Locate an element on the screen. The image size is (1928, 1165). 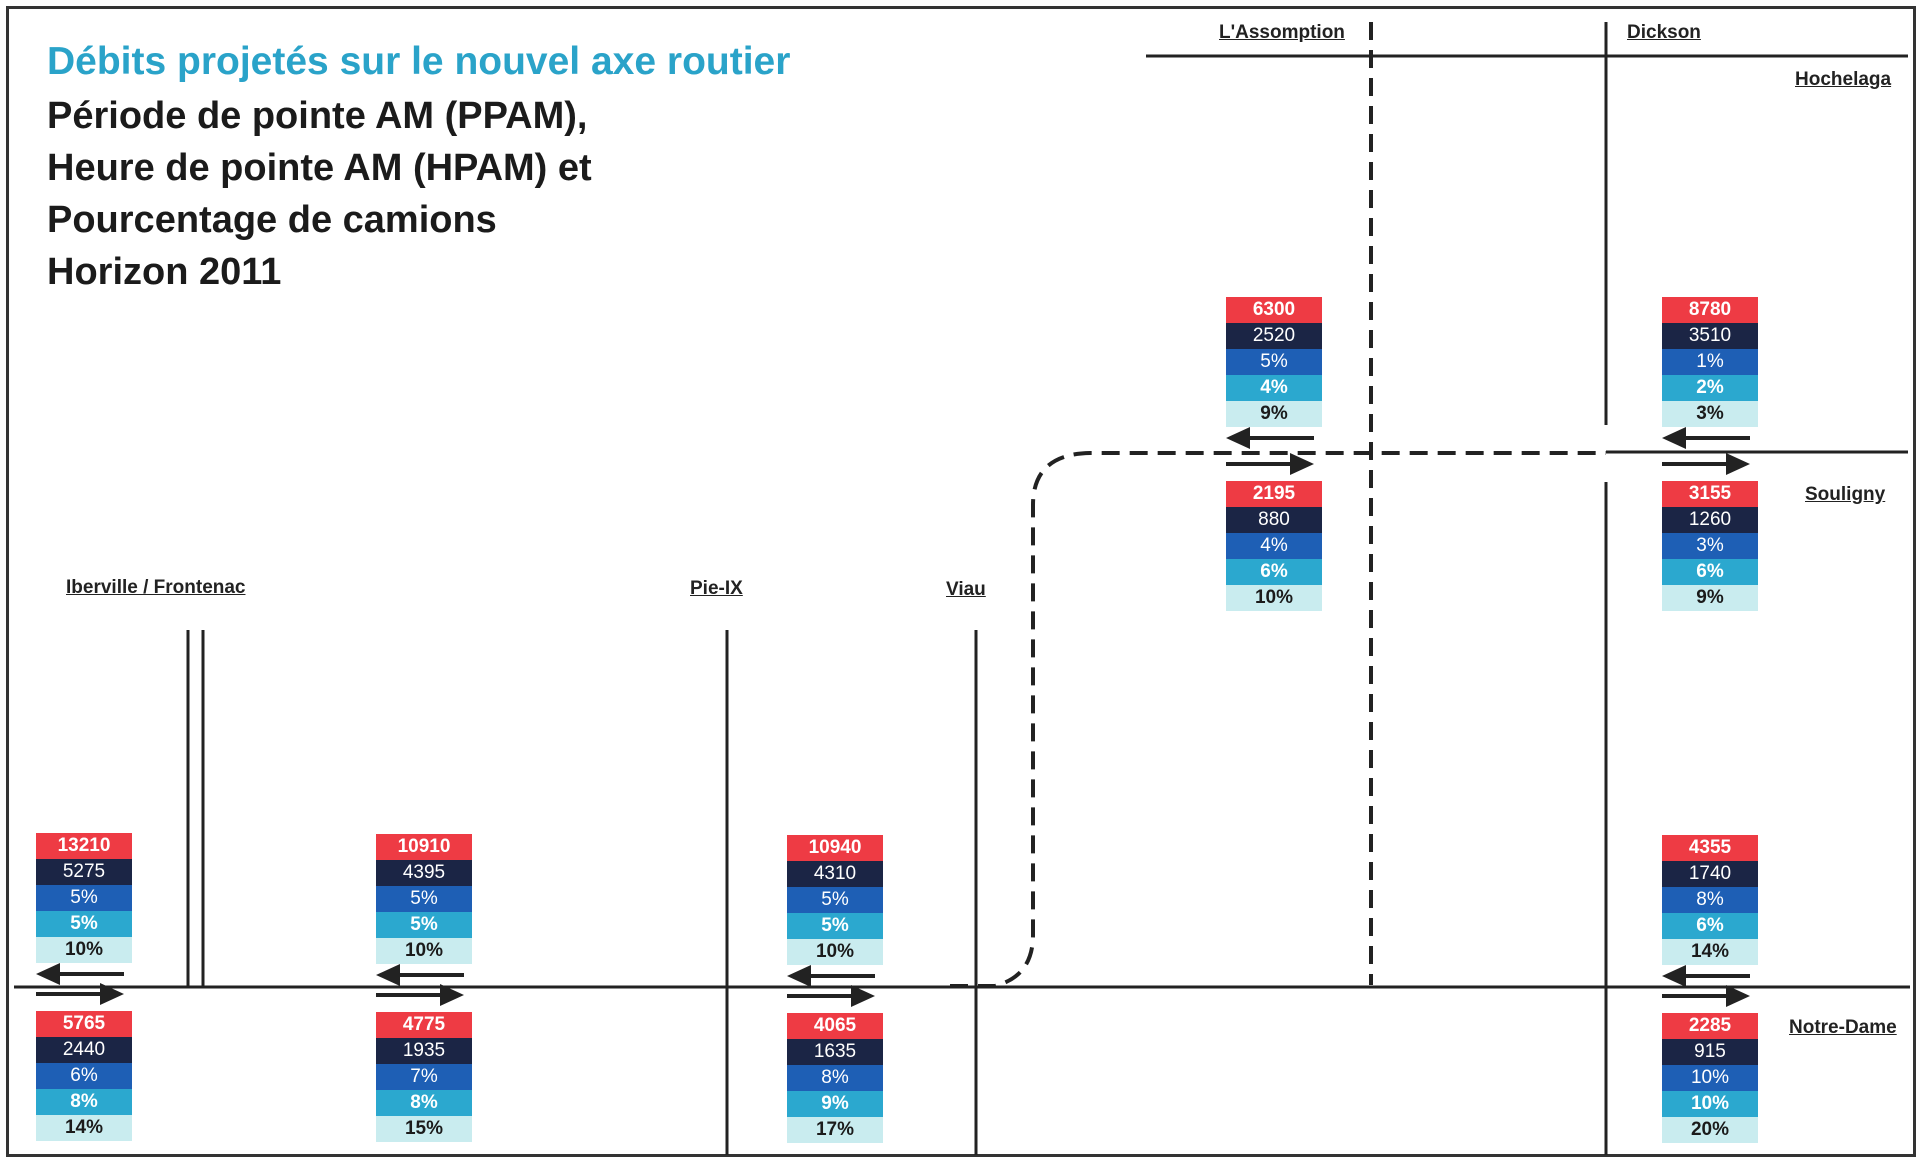
volume-box-pie-ix-eastbound: 4065 1635 8% 9% 17% is located at coordinates (835, 1078).